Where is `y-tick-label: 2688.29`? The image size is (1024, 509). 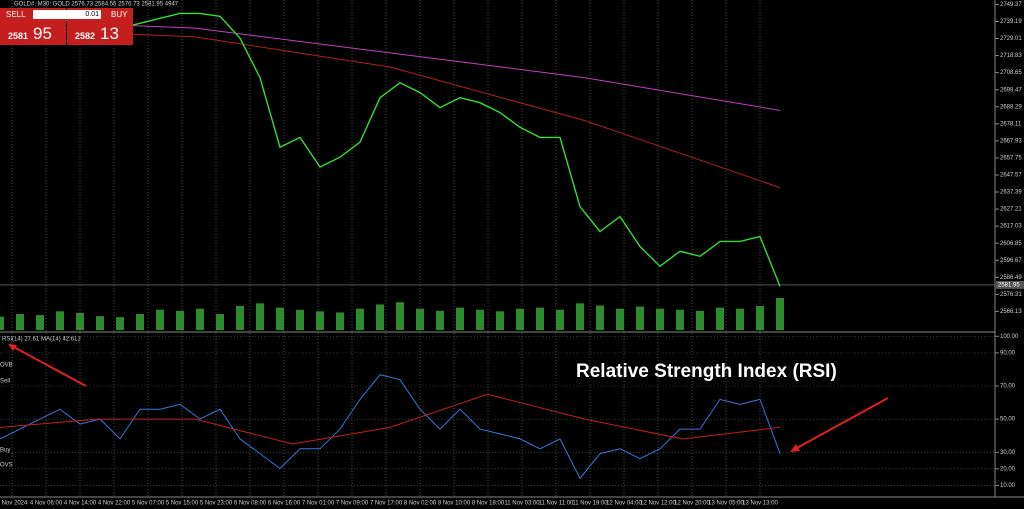 y-tick-label: 2688.29 is located at coordinates (1011, 107).